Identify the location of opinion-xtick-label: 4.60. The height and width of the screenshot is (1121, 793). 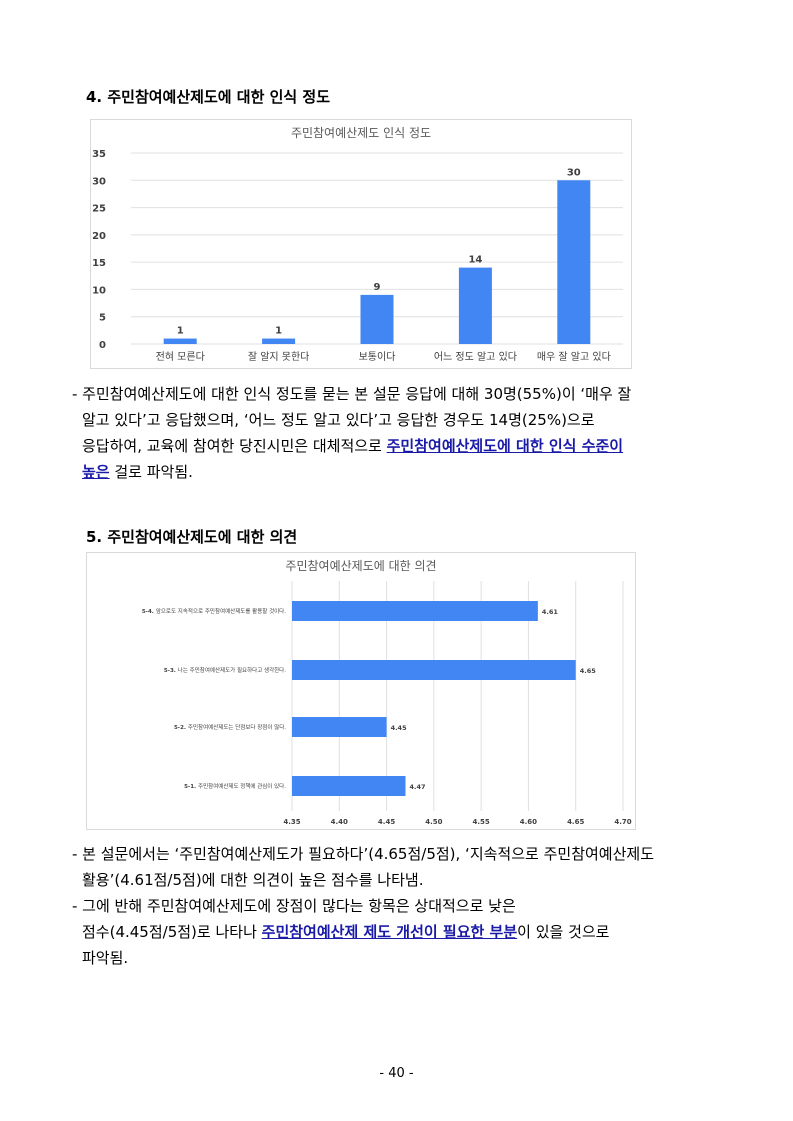
(528, 822).